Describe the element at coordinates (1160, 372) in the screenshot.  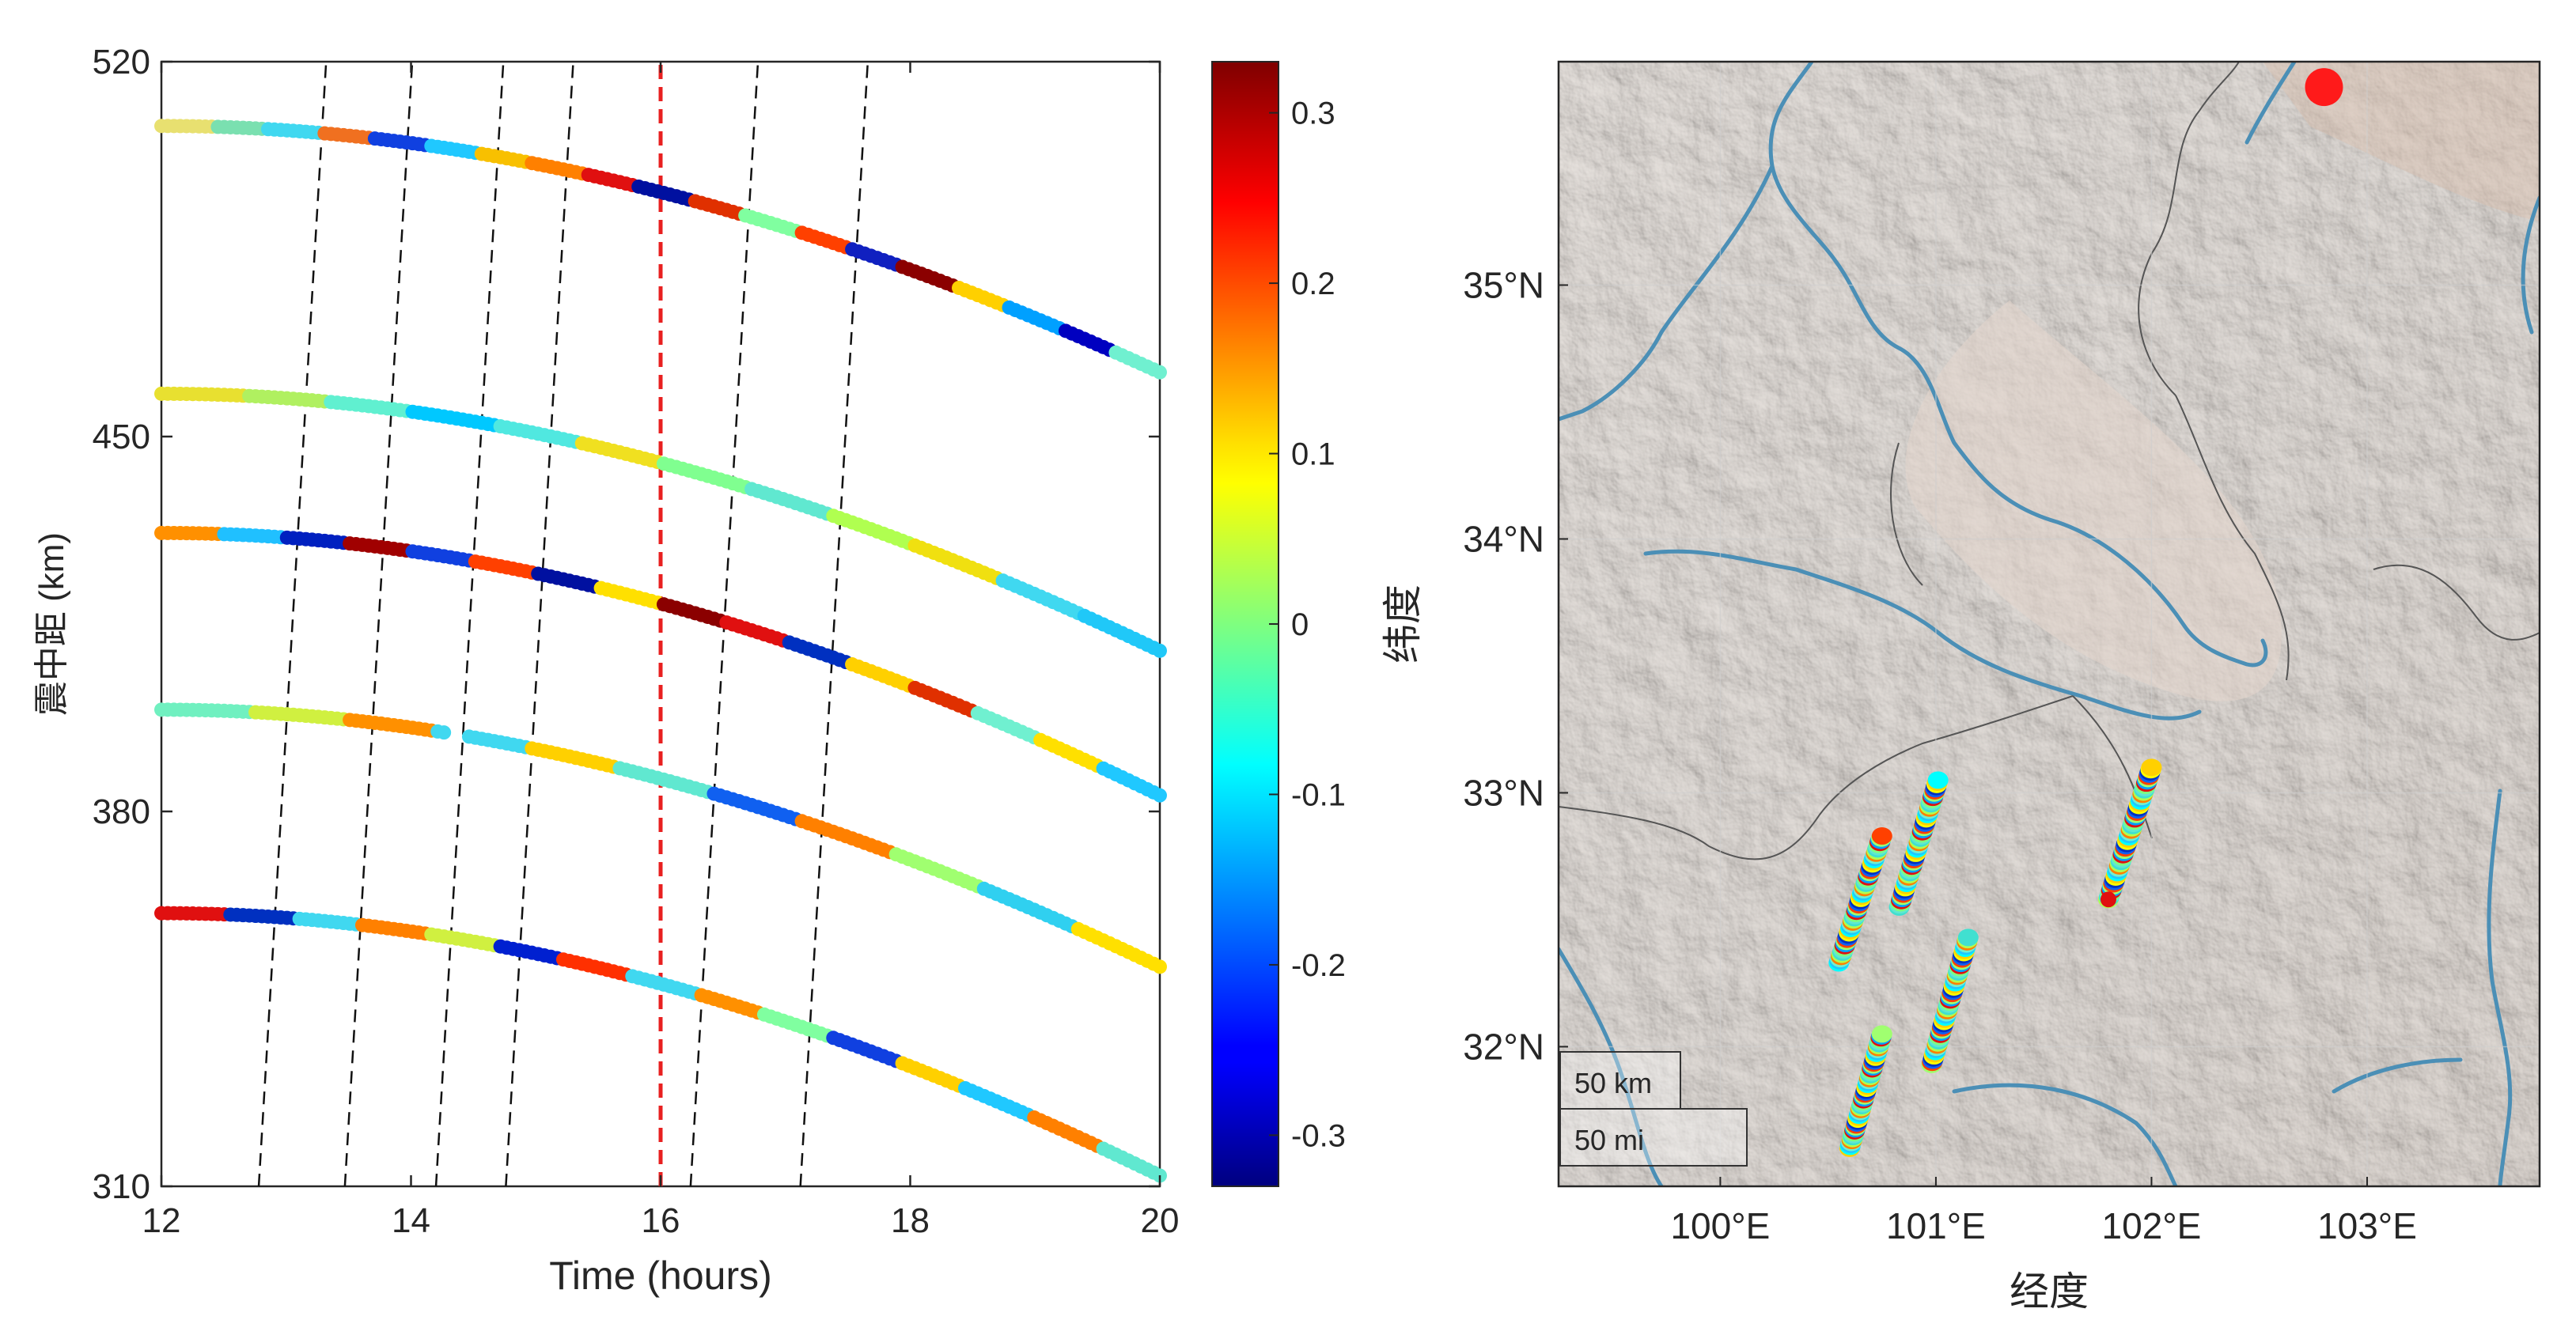
I see `series-1-point` at that location.